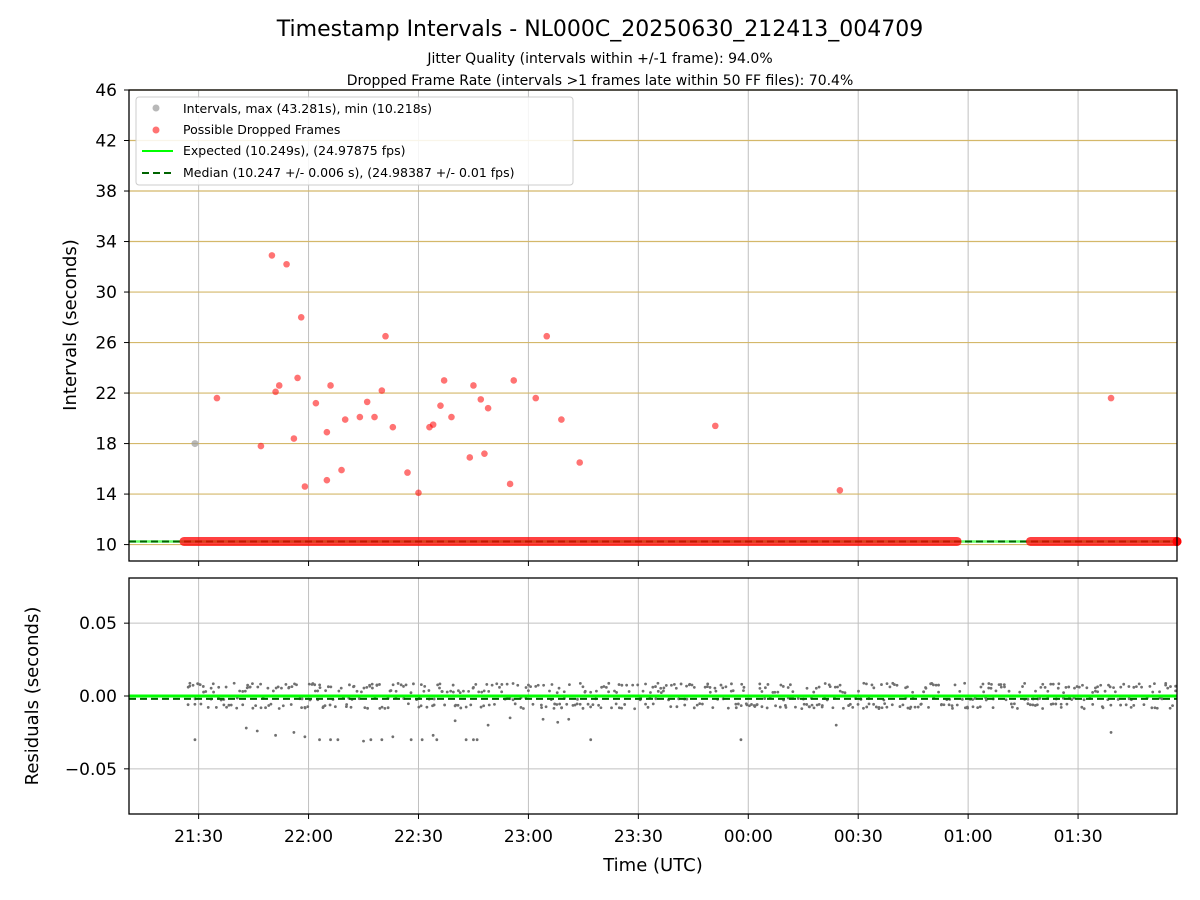  What do you see at coordinates (418, 837) in the screenshot?
I see `xtick-label: 22:30` at bounding box center [418, 837].